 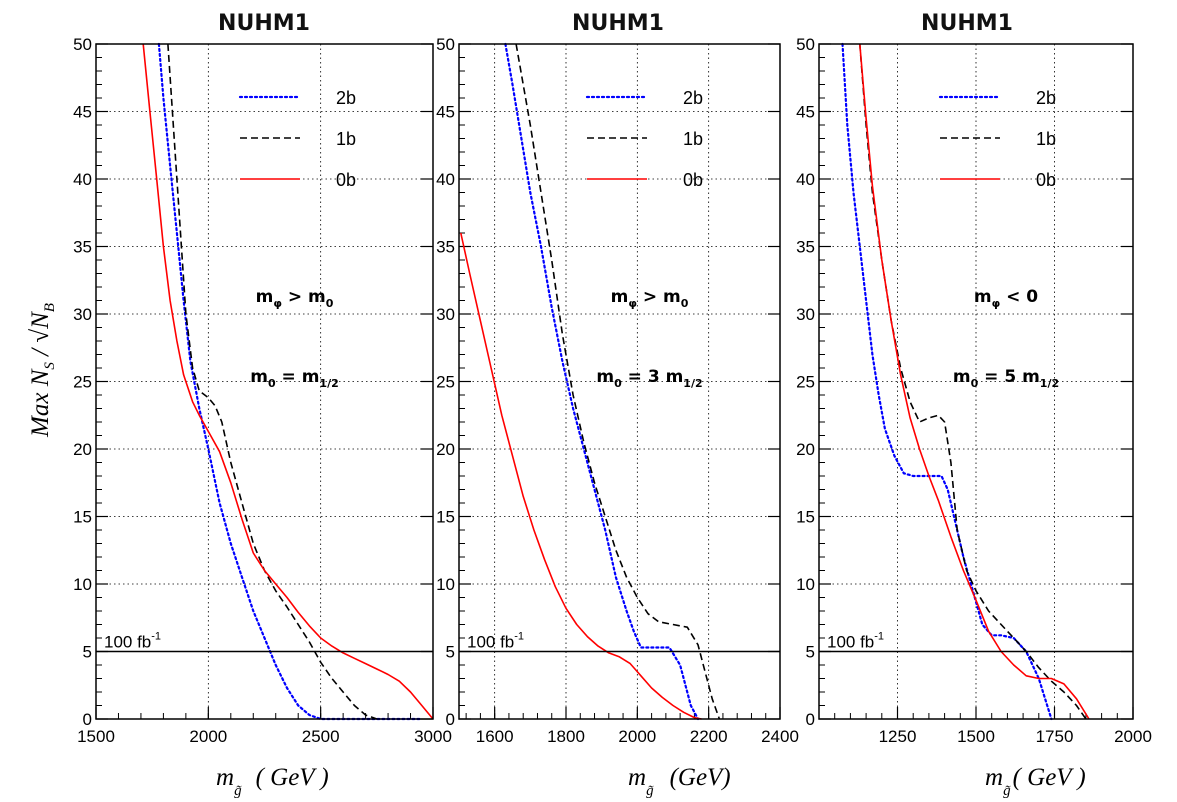 What do you see at coordinates (330, 303) in the screenshot?
I see `annotation-rest-sub: 0` at bounding box center [330, 303].